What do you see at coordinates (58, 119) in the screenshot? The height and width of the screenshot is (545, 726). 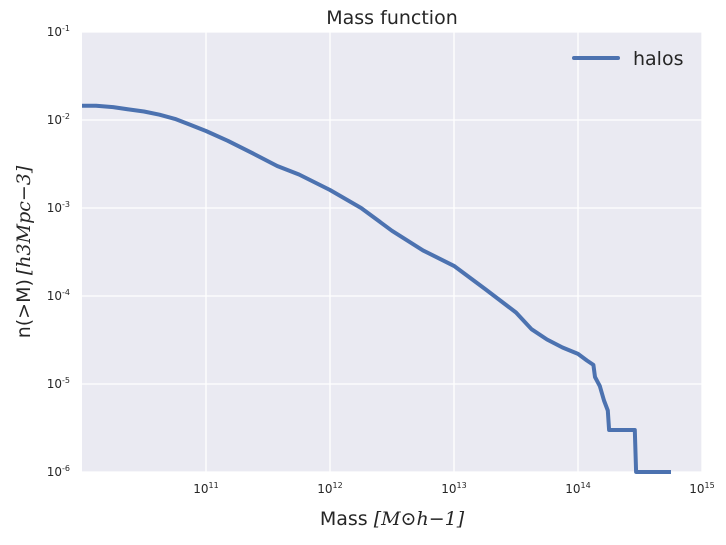 I see `y-tick-label: 10⁻²` at bounding box center [58, 119].